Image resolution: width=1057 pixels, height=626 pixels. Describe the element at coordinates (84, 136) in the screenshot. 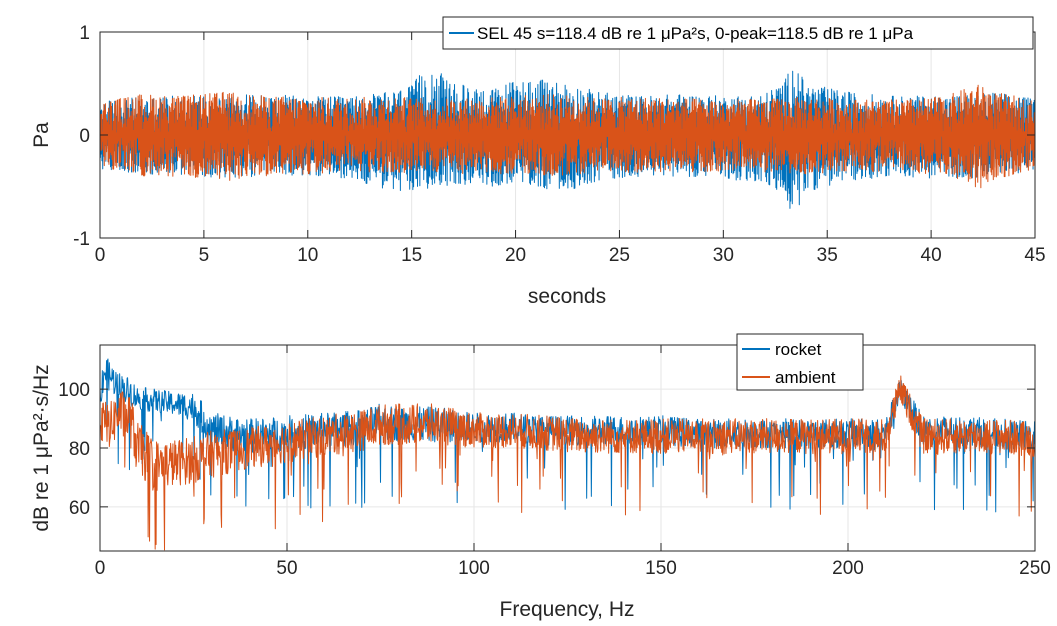

I see `y-tick-label: 0` at that location.